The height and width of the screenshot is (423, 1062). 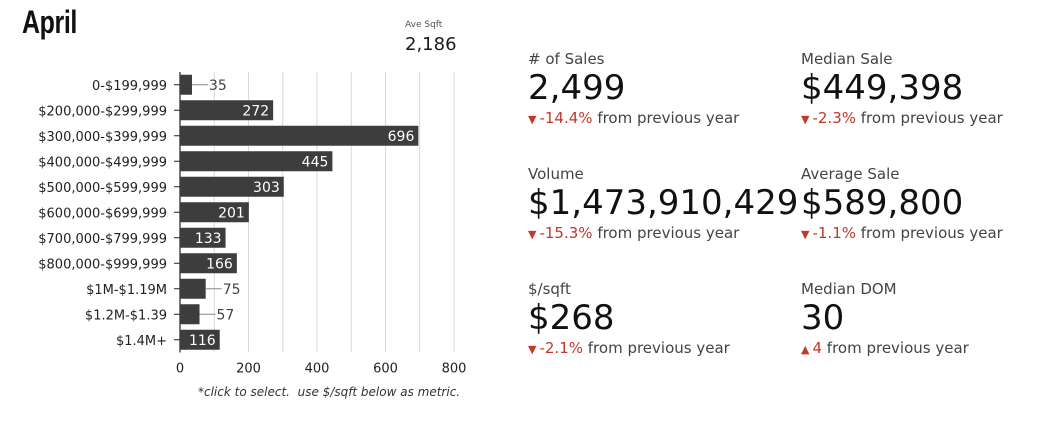 I want to click on stat-label: Median Sale, so click(x=847, y=59).